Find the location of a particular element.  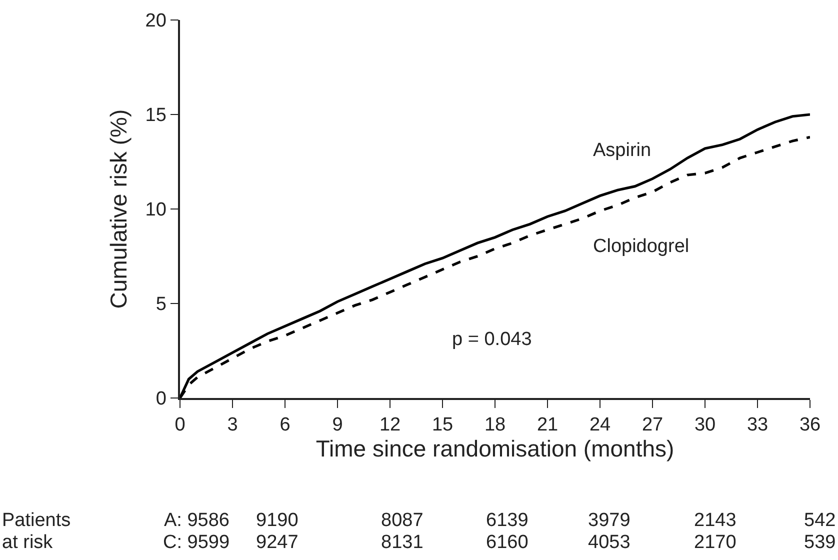

text: 2170 is located at coordinates (715, 542).